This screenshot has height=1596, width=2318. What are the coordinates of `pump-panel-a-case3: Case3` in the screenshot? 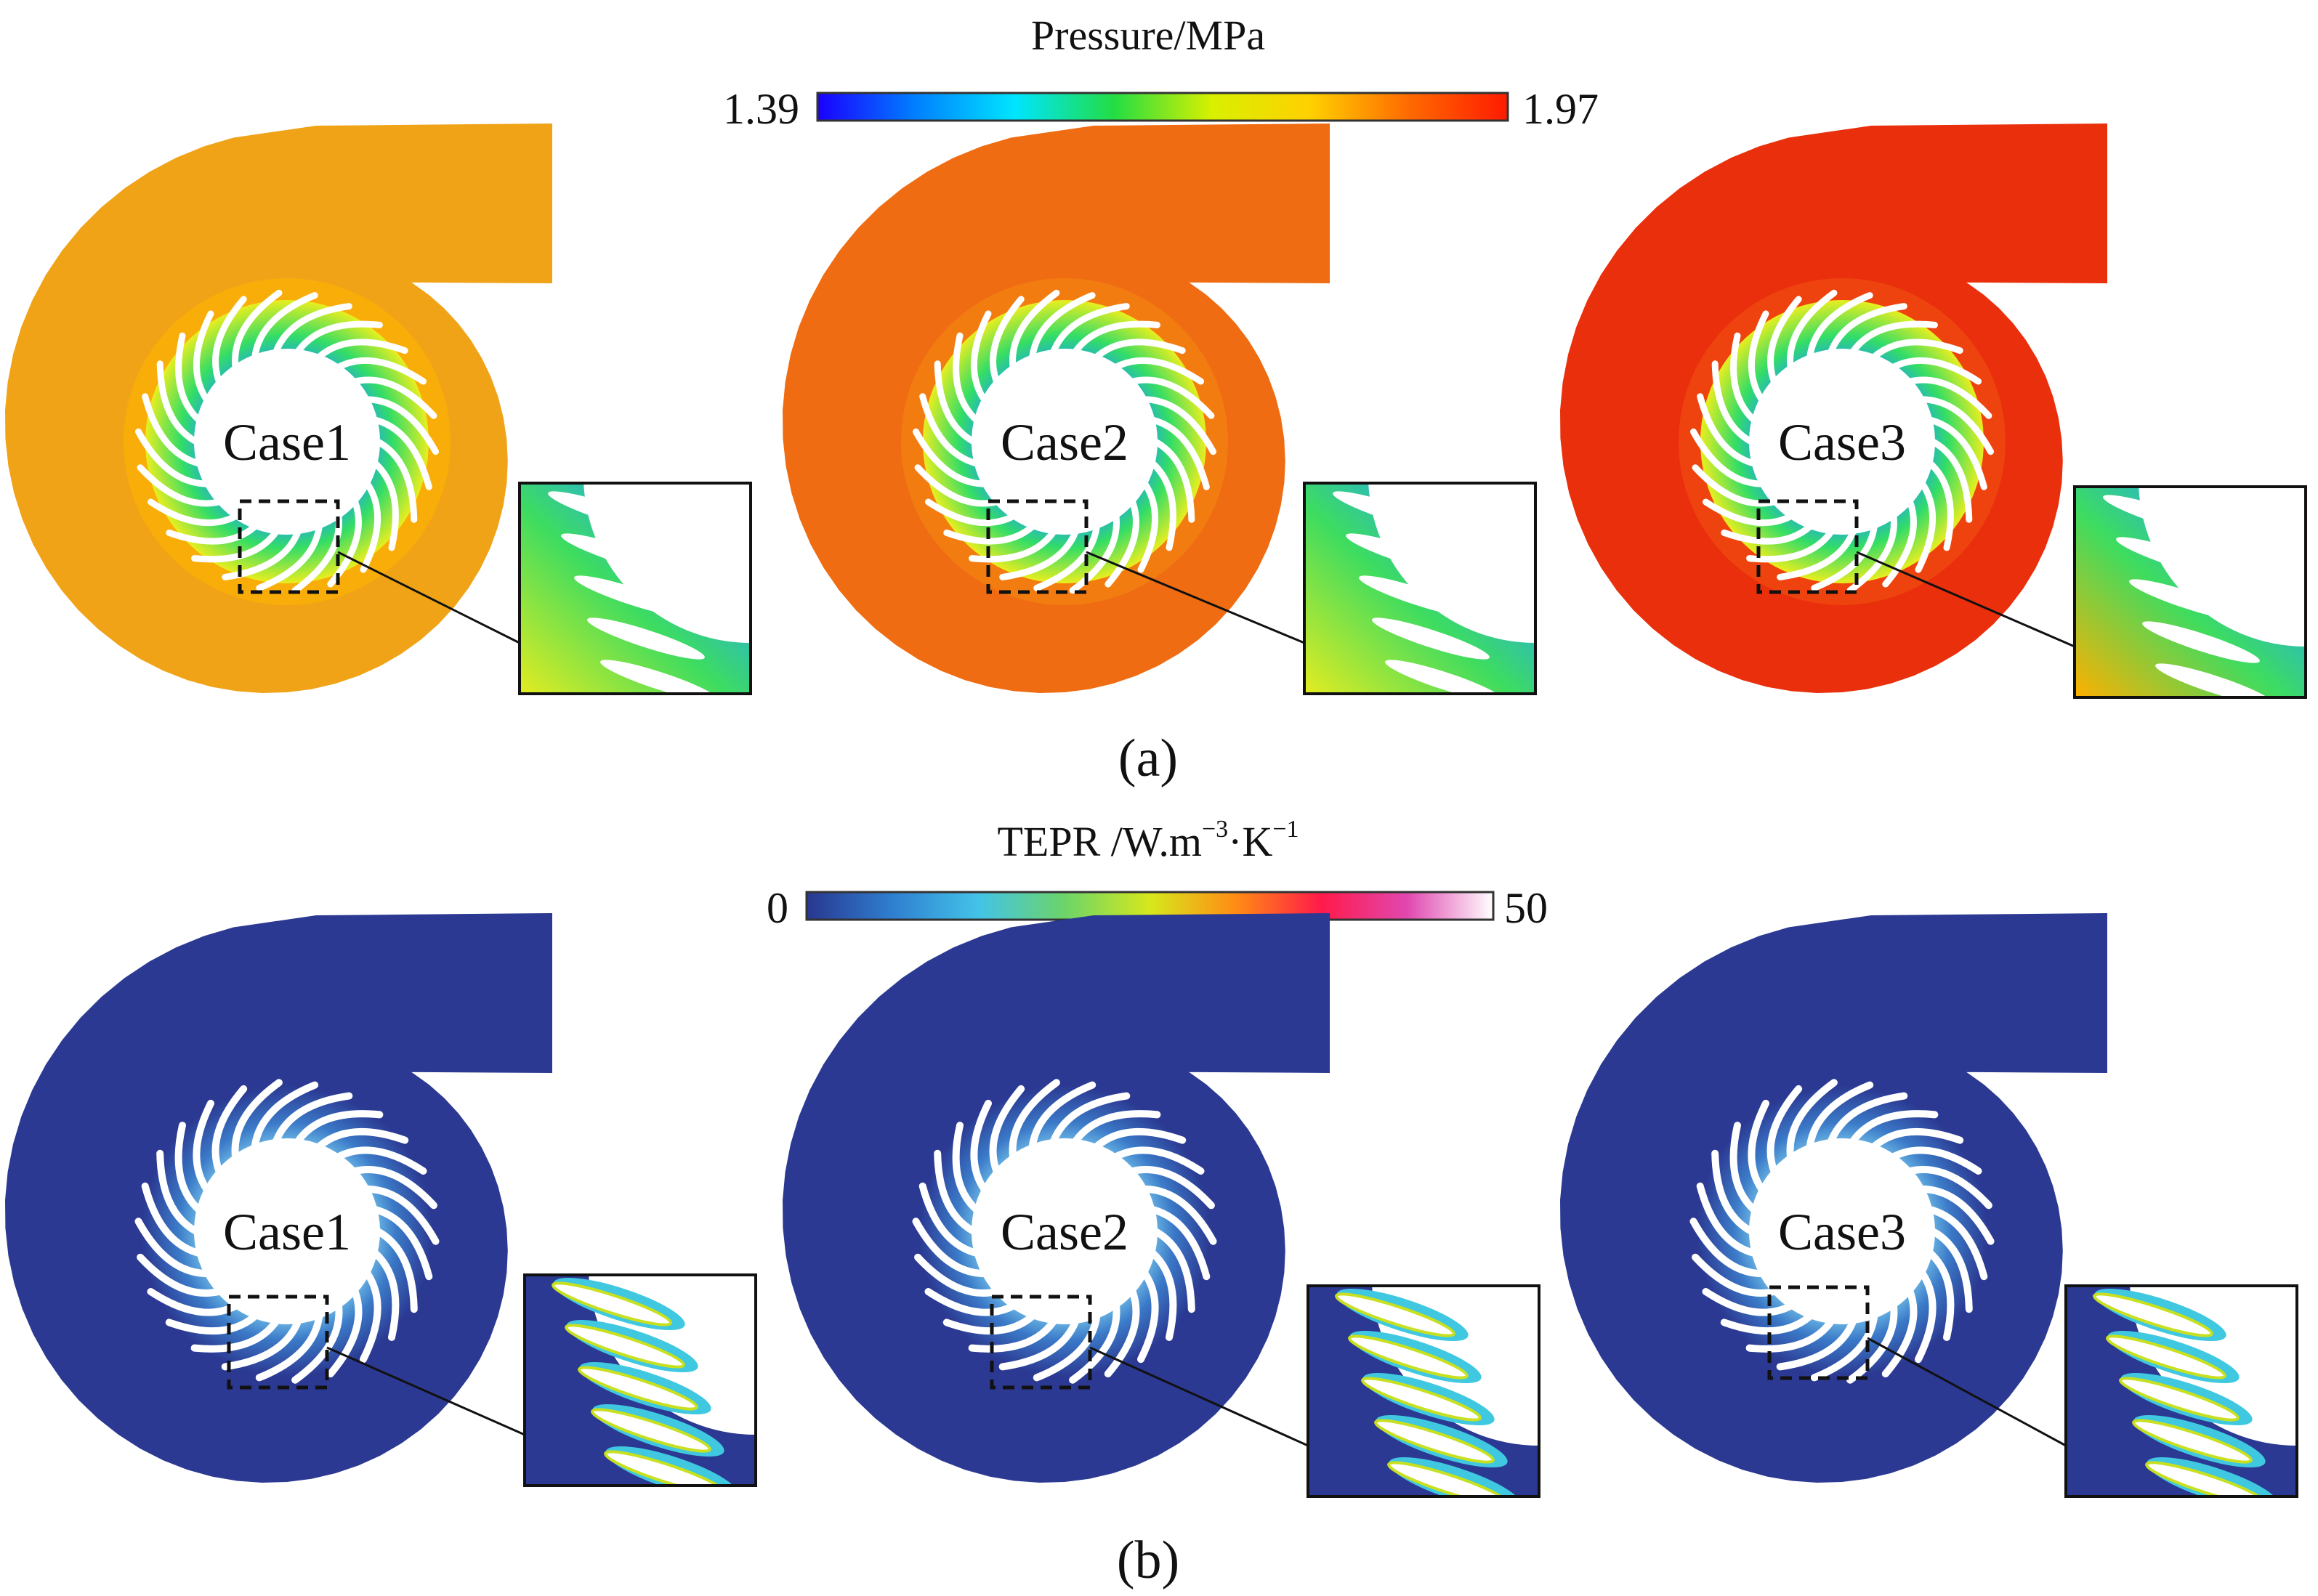 It's located at (1933, 411).